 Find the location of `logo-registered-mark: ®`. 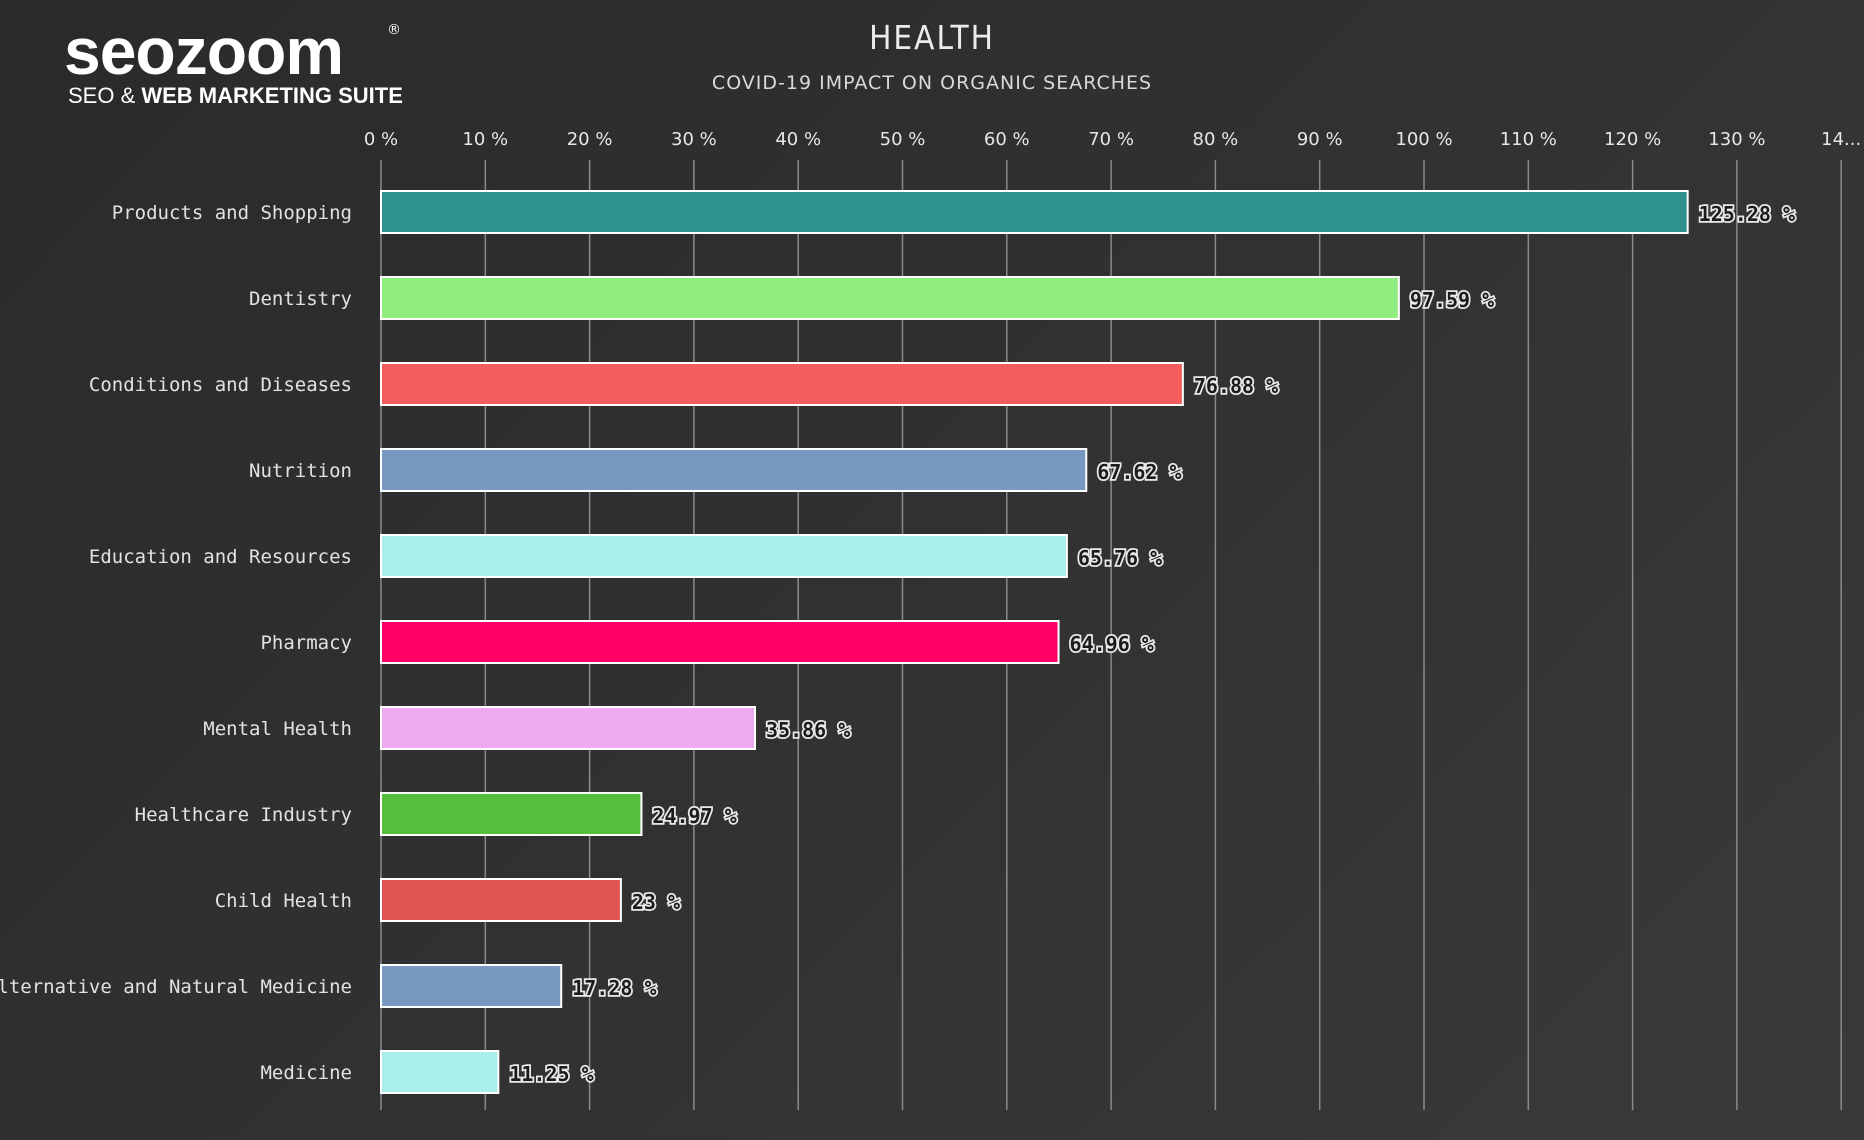

logo-registered-mark: ® is located at coordinates (394, 30).